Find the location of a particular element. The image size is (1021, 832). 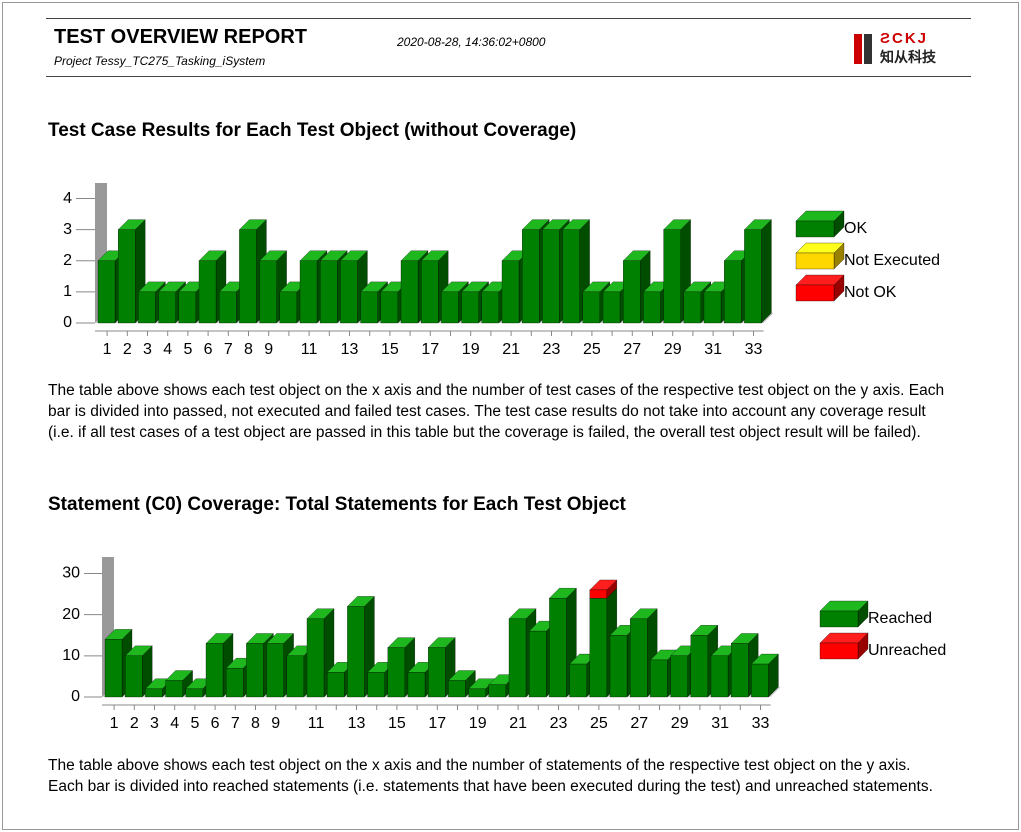

x-tick-label: 5 is located at coordinates (187, 349).